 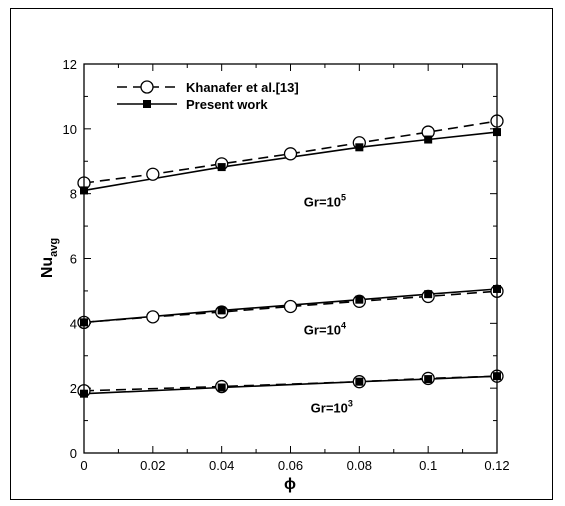 What do you see at coordinates (49, 258) in the screenshot?
I see `y-axis-label: Nuavg` at bounding box center [49, 258].